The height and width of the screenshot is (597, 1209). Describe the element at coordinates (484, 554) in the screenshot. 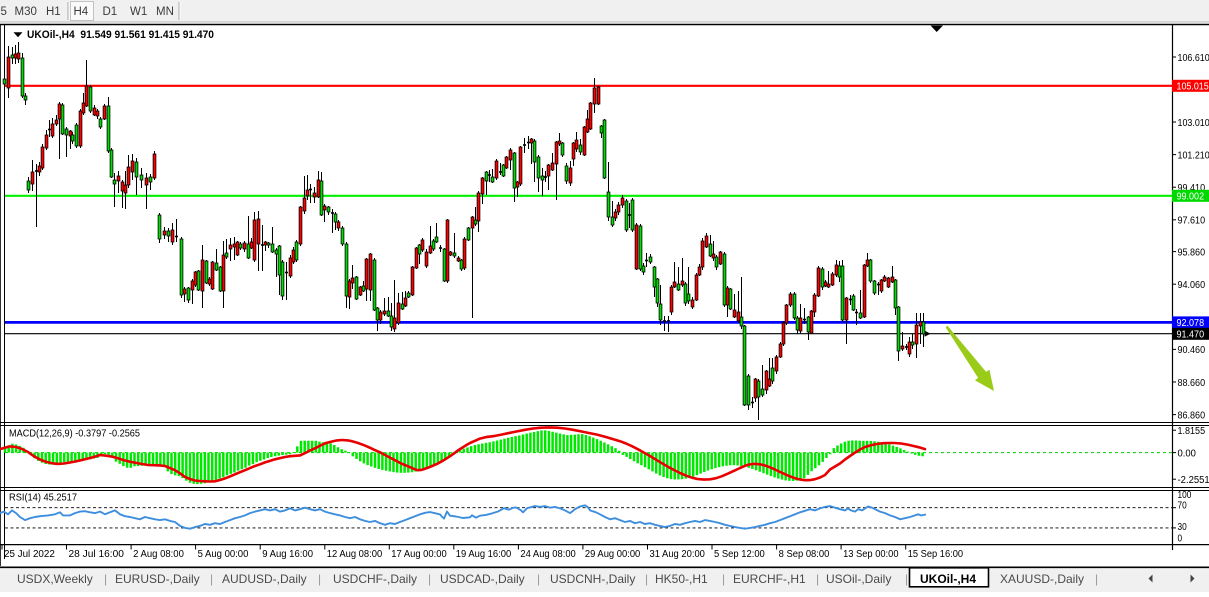

I see `svg-text: 19 Aug 16:00` at that location.